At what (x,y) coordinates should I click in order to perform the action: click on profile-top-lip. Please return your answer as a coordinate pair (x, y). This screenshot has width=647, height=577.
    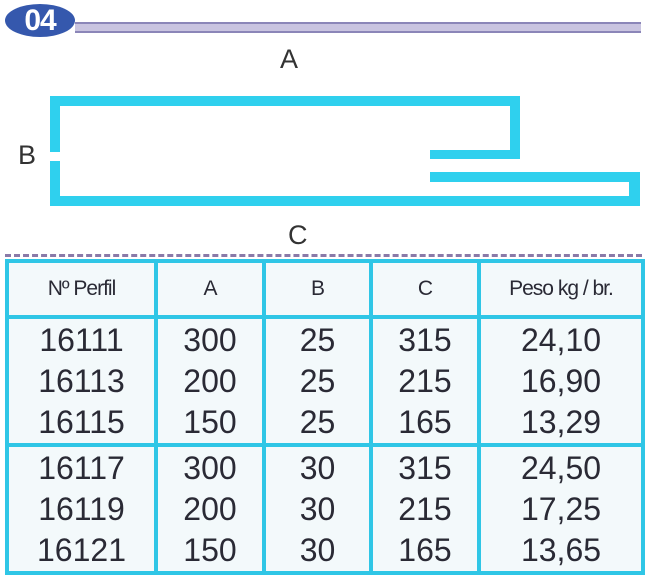
    Looking at the image, I should click on (475, 154).